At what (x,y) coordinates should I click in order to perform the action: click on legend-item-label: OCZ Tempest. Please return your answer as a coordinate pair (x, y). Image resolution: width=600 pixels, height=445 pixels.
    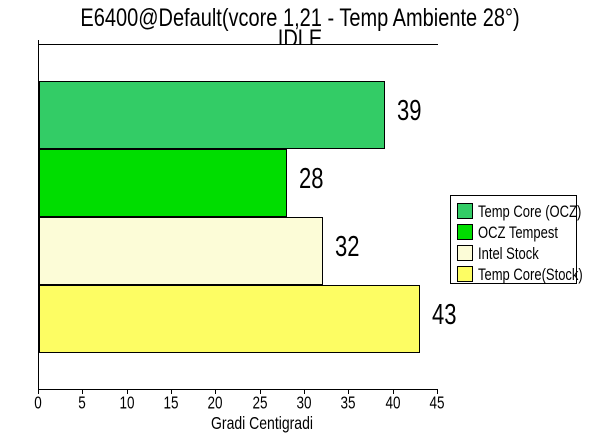
    Looking at the image, I should click on (518, 232).